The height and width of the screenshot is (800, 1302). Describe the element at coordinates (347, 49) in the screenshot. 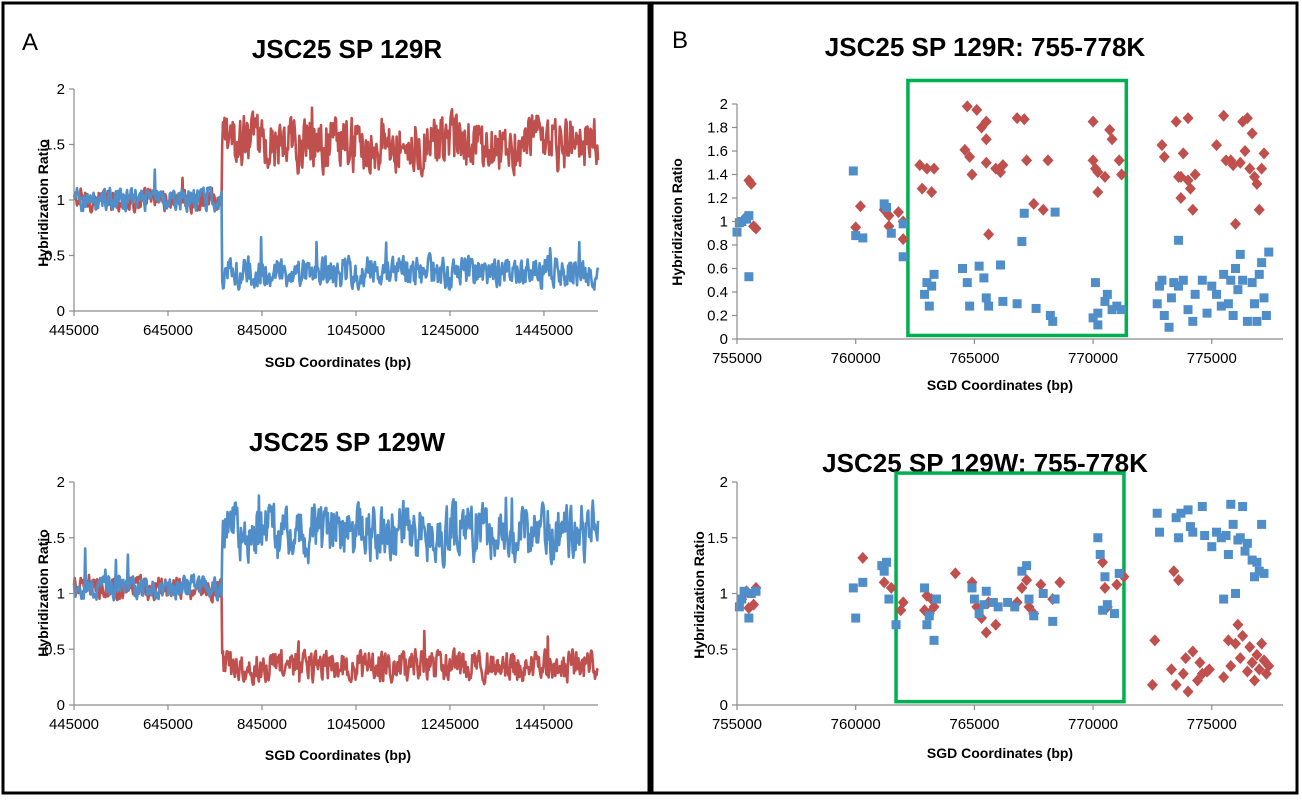

I see `chart-title: JSC25 SP 129R` at that location.